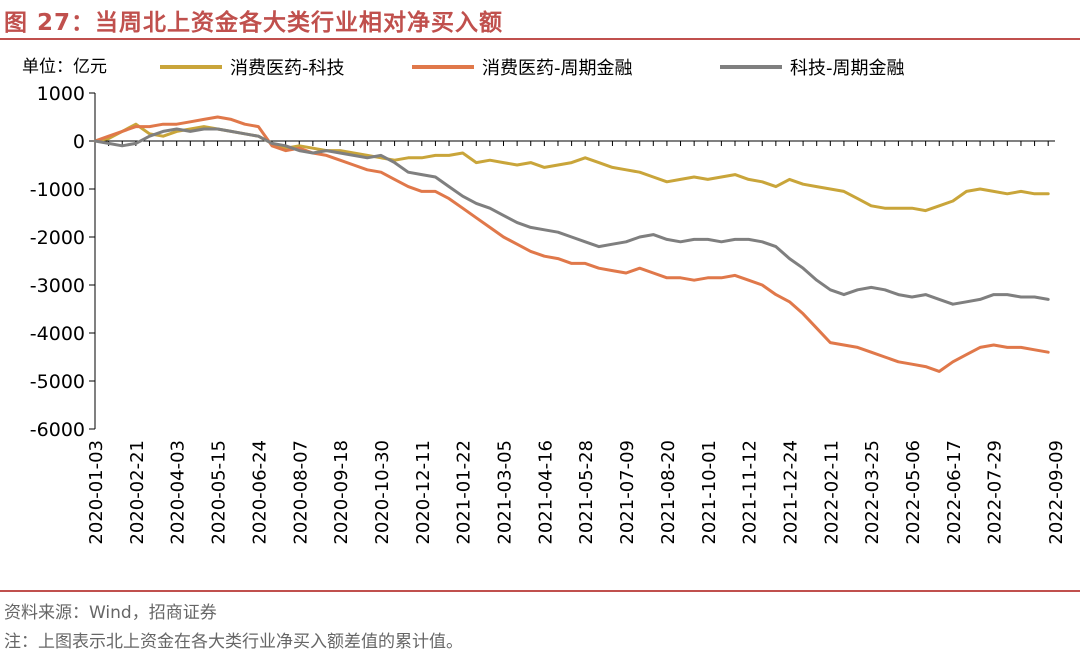 This screenshot has height=657, width=1080. What do you see at coordinates (505, 492) in the screenshot?
I see `x-tick-label: 2021-03-05` at bounding box center [505, 492].